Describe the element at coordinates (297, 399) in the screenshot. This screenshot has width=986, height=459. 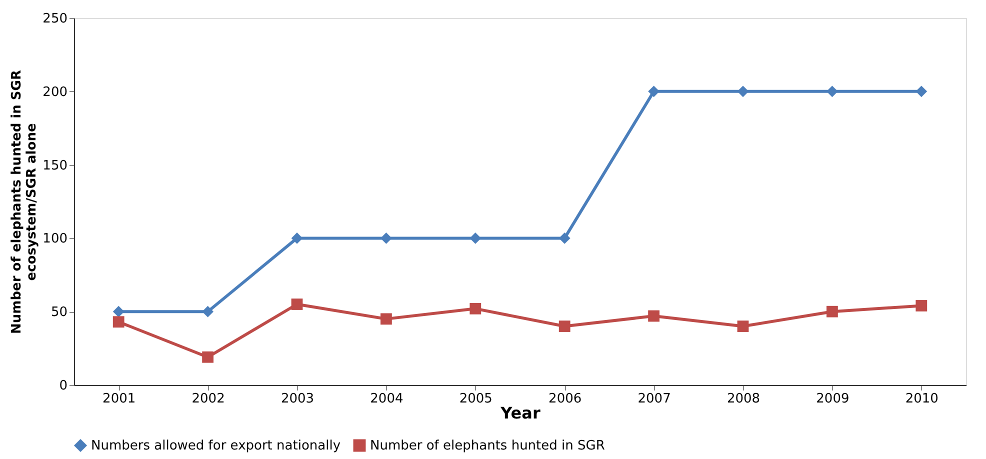
I see `x-tick-label: 2003` at that location.